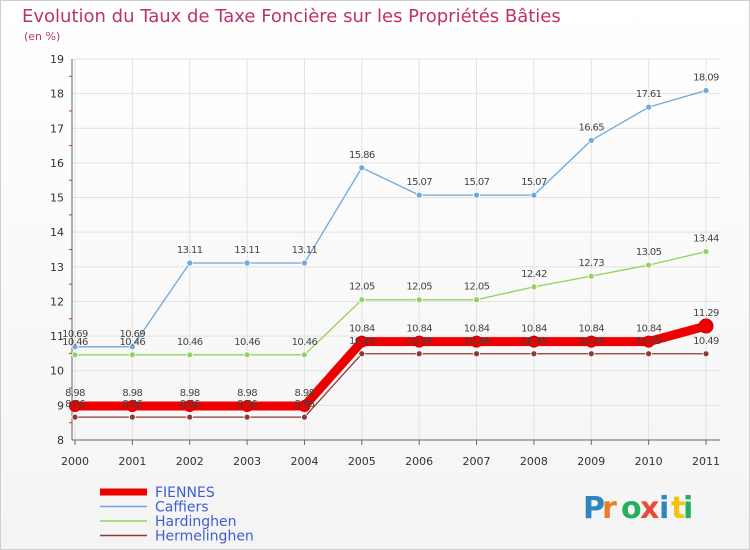 The image size is (750, 550). I want to click on y-tick-label: 8, so click(60, 440).